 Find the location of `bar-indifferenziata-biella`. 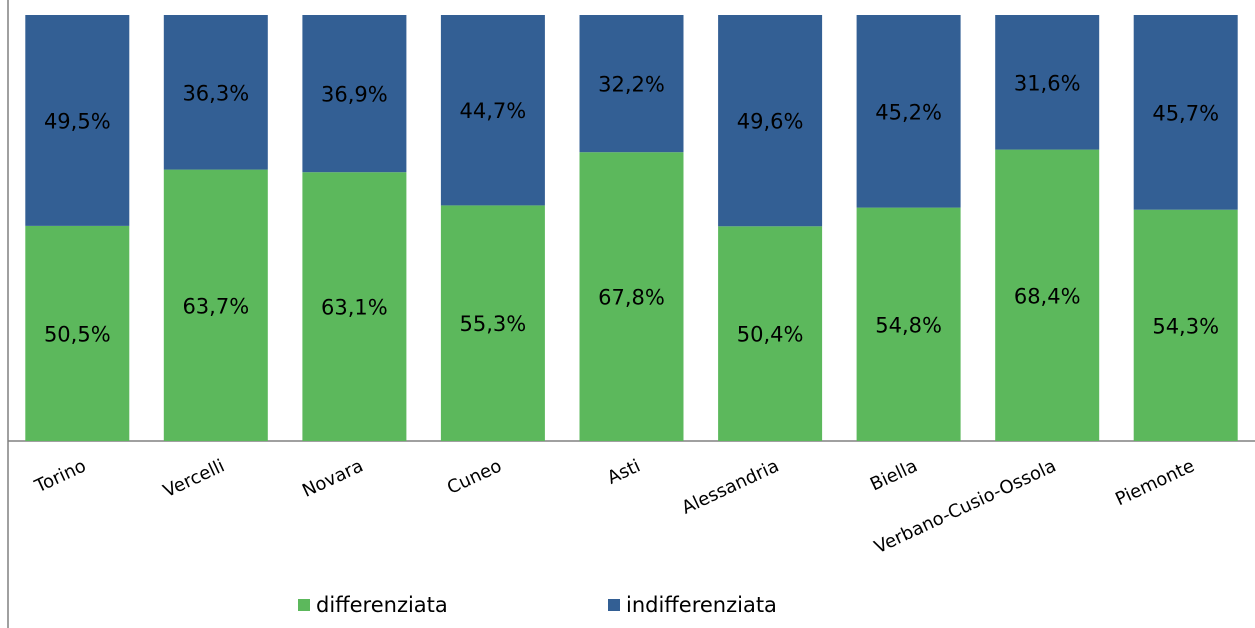

bar-indifferenziata-biella is located at coordinates (908, 111).